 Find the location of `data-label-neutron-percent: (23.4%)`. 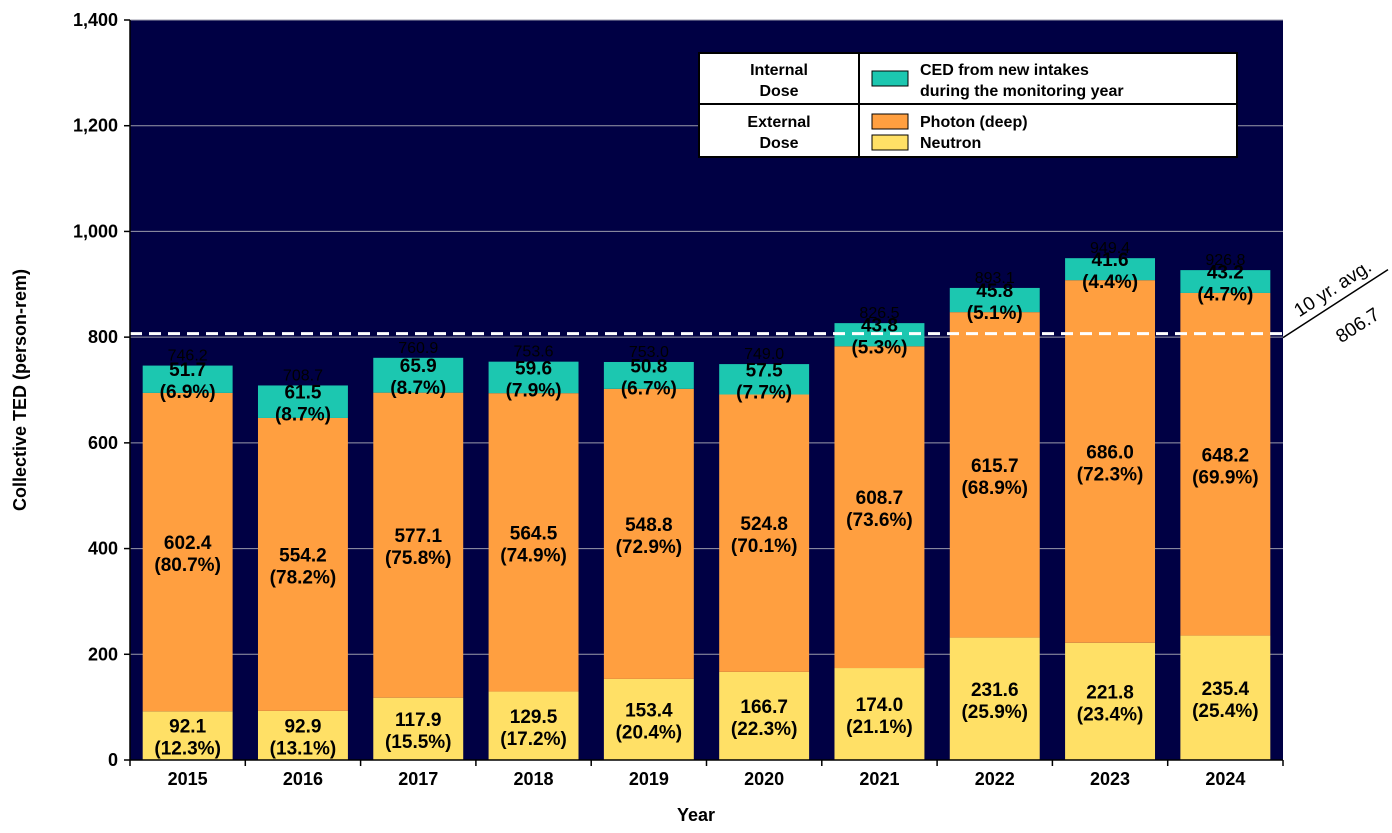

data-label-neutron-percent: (23.4%) is located at coordinates (1110, 714).